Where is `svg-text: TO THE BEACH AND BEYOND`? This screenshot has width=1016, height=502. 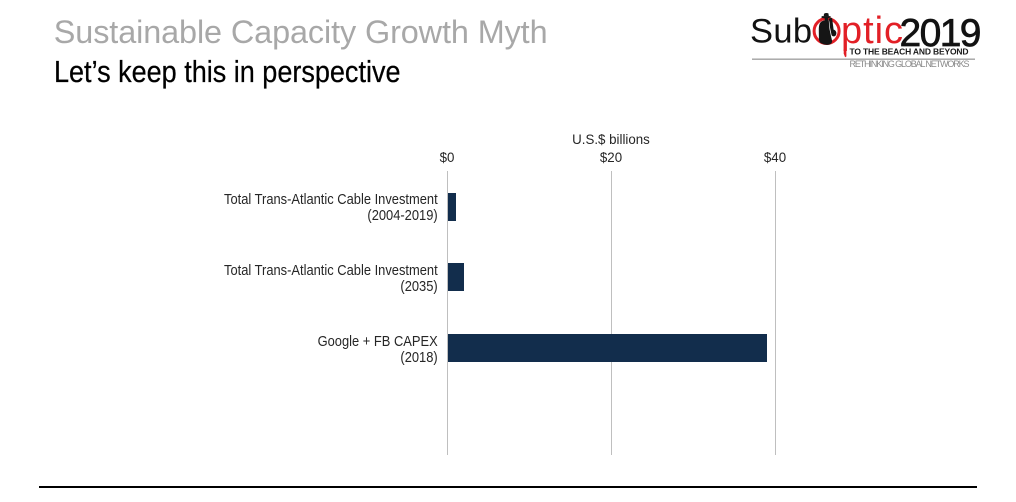 svg-text: TO THE BEACH AND BEYOND is located at coordinates (909, 52).